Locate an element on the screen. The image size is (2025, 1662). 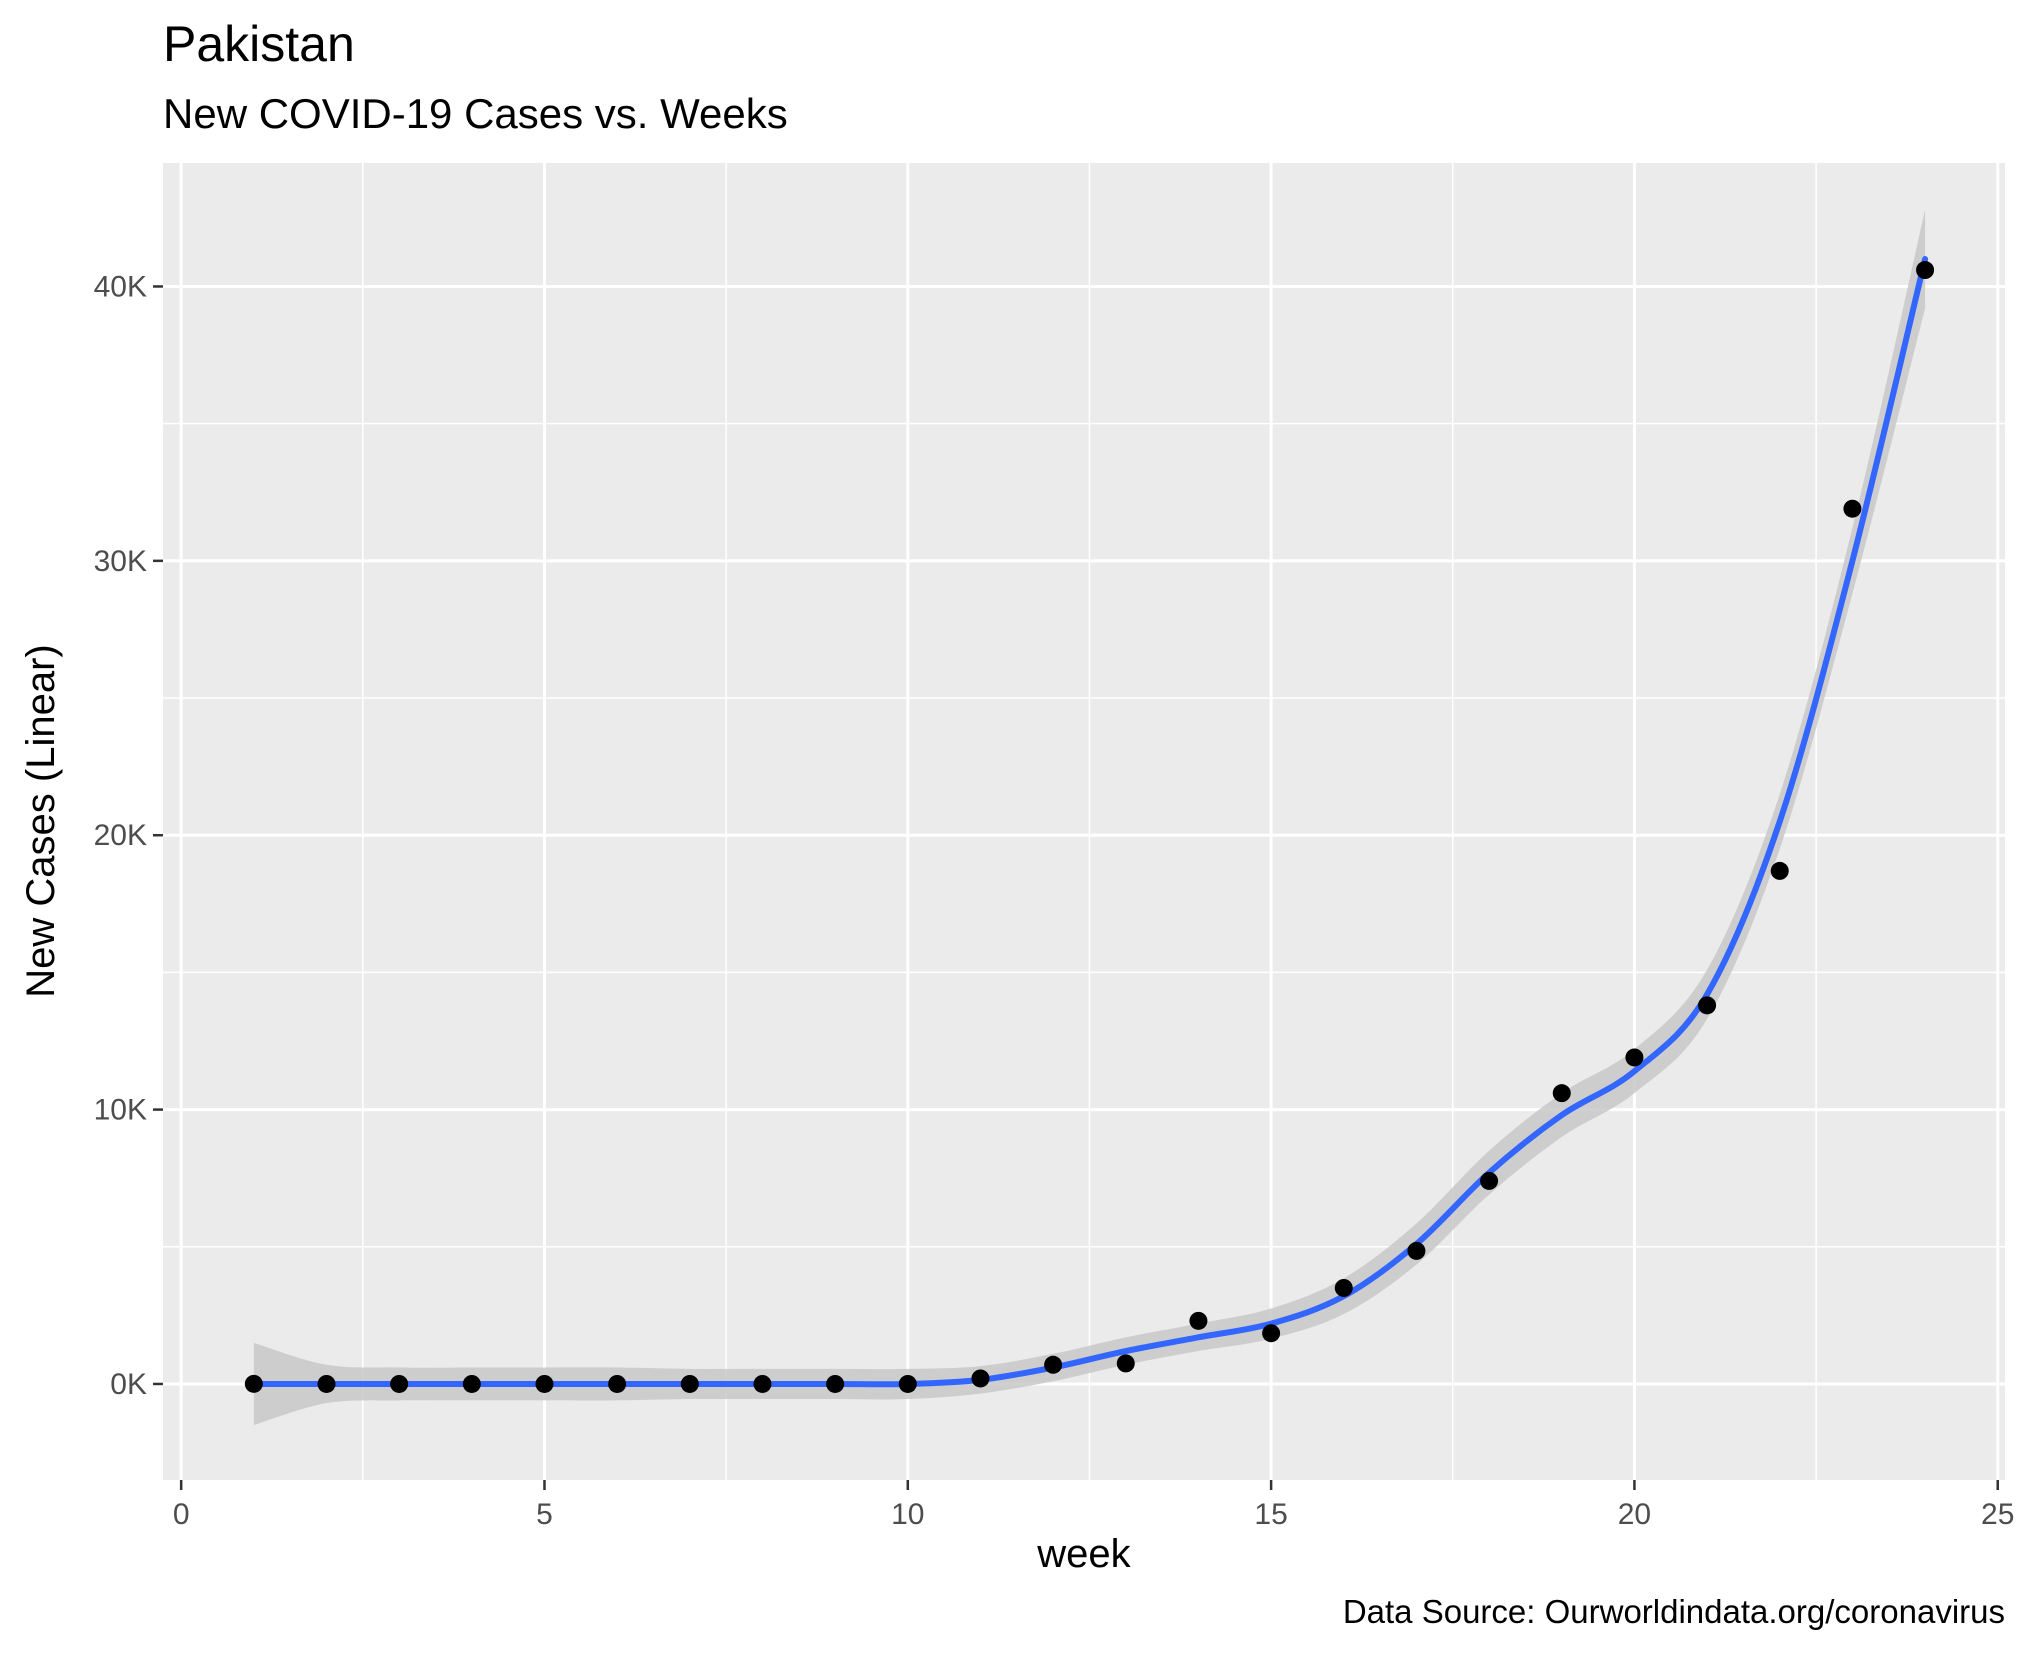
x-tick-label: 0 is located at coordinates (181, 1514).